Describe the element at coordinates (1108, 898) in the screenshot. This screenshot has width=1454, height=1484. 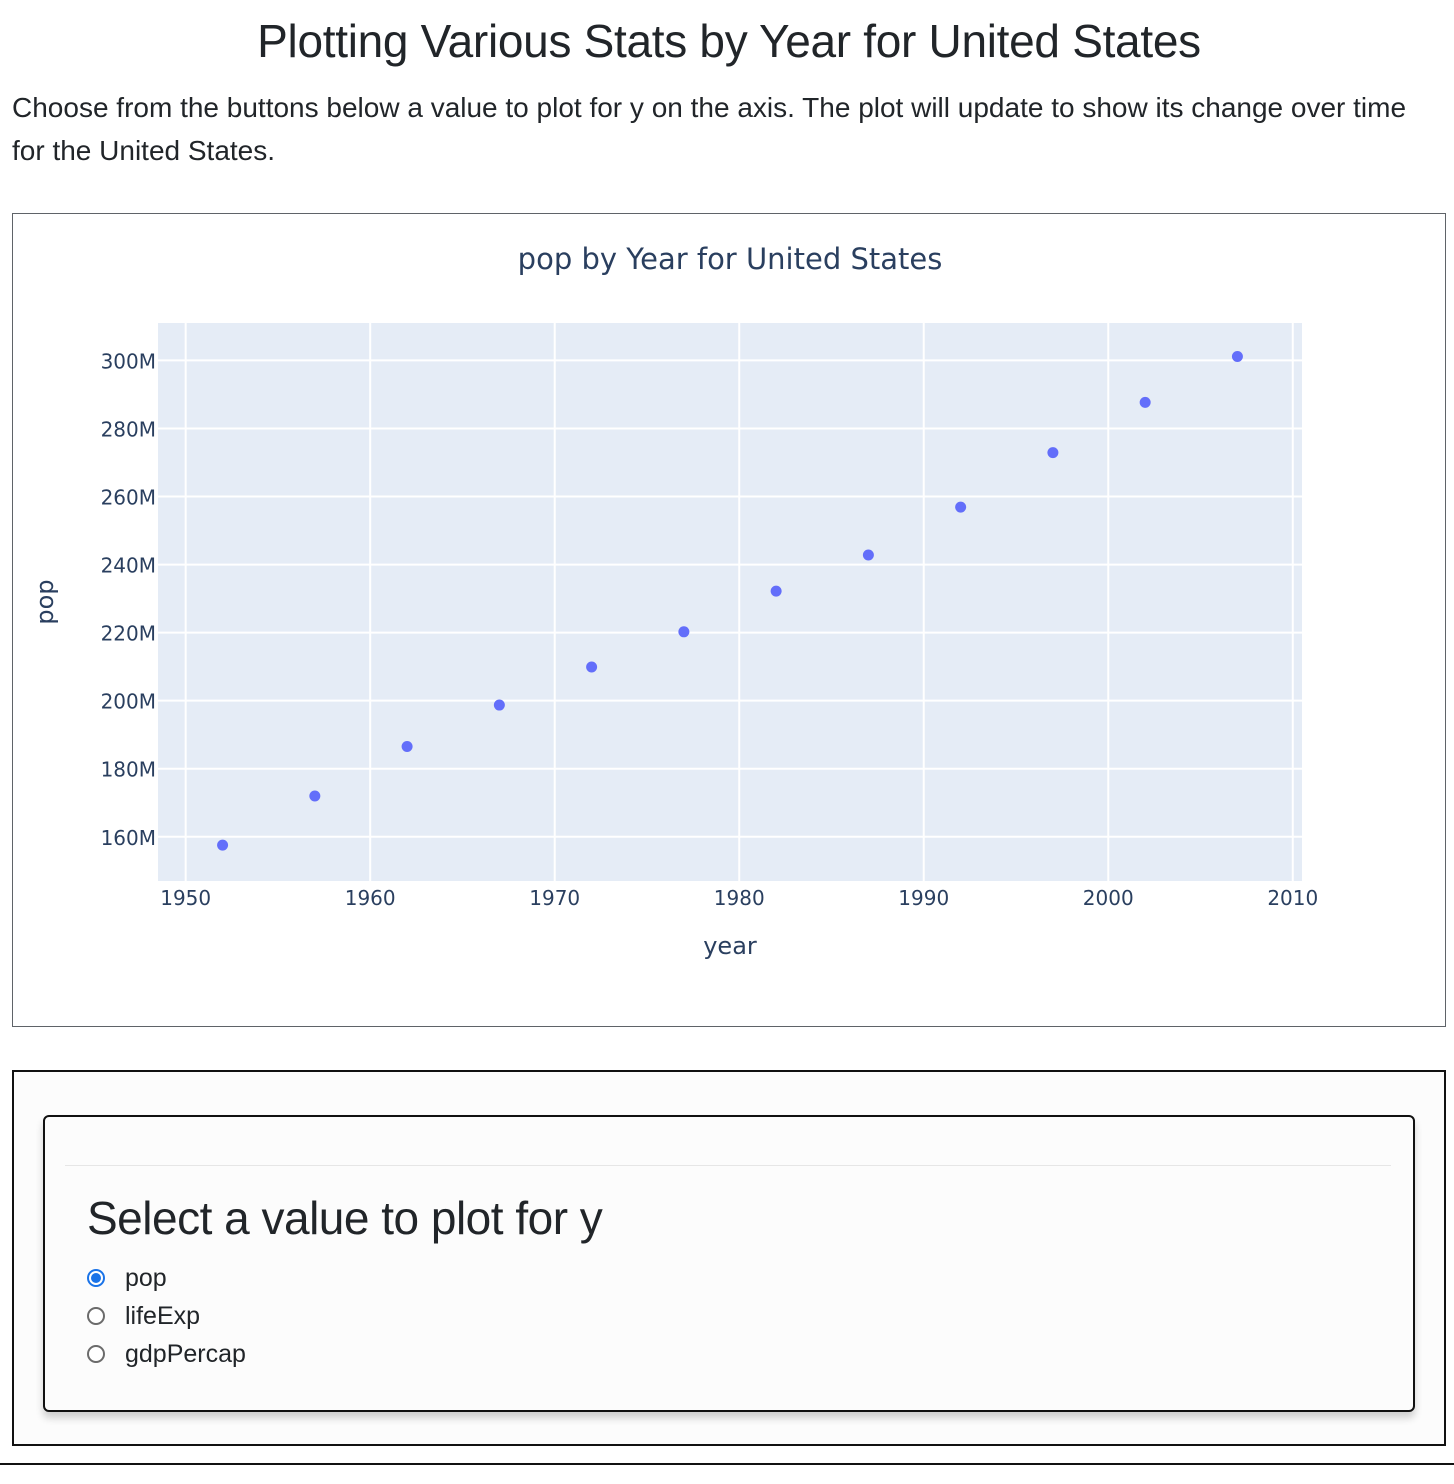
I see `x-tick-label: 2000` at that location.